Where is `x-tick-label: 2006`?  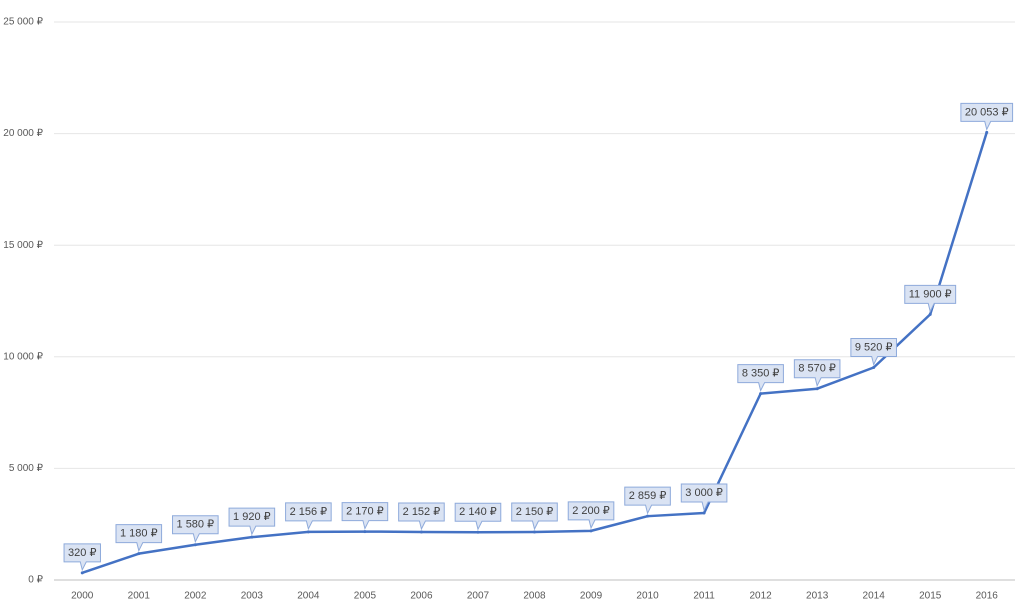 x-tick-label: 2006 is located at coordinates (421, 596).